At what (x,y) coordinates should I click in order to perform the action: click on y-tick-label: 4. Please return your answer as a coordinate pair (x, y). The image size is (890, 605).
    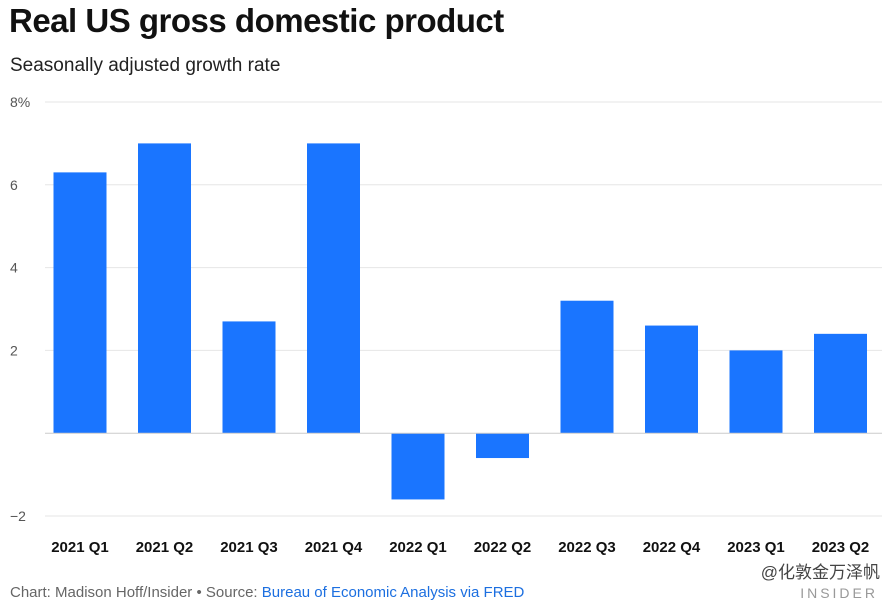
    Looking at the image, I should click on (14, 268).